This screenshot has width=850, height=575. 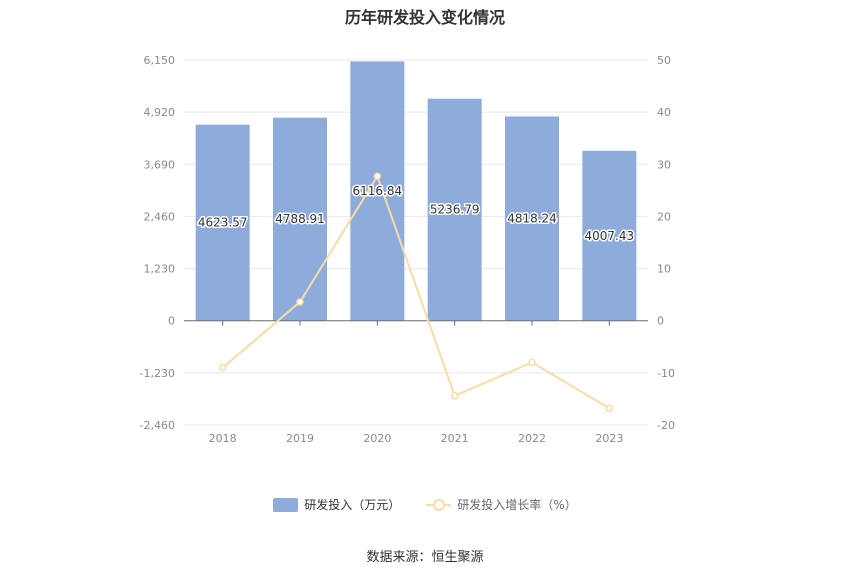 What do you see at coordinates (377, 438) in the screenshot?
I see `x-tick-label: 2020` at bounding box center [377, 438].